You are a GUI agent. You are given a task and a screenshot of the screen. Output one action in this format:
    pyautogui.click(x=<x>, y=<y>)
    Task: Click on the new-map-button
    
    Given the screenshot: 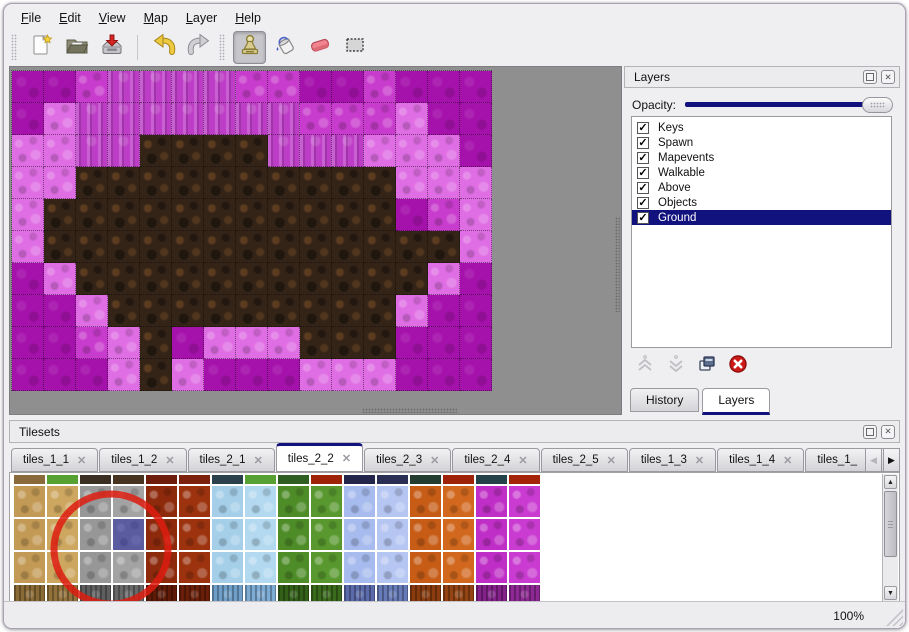 What is the action you would take?
    pyautogui.click(x=41, y=47)
    